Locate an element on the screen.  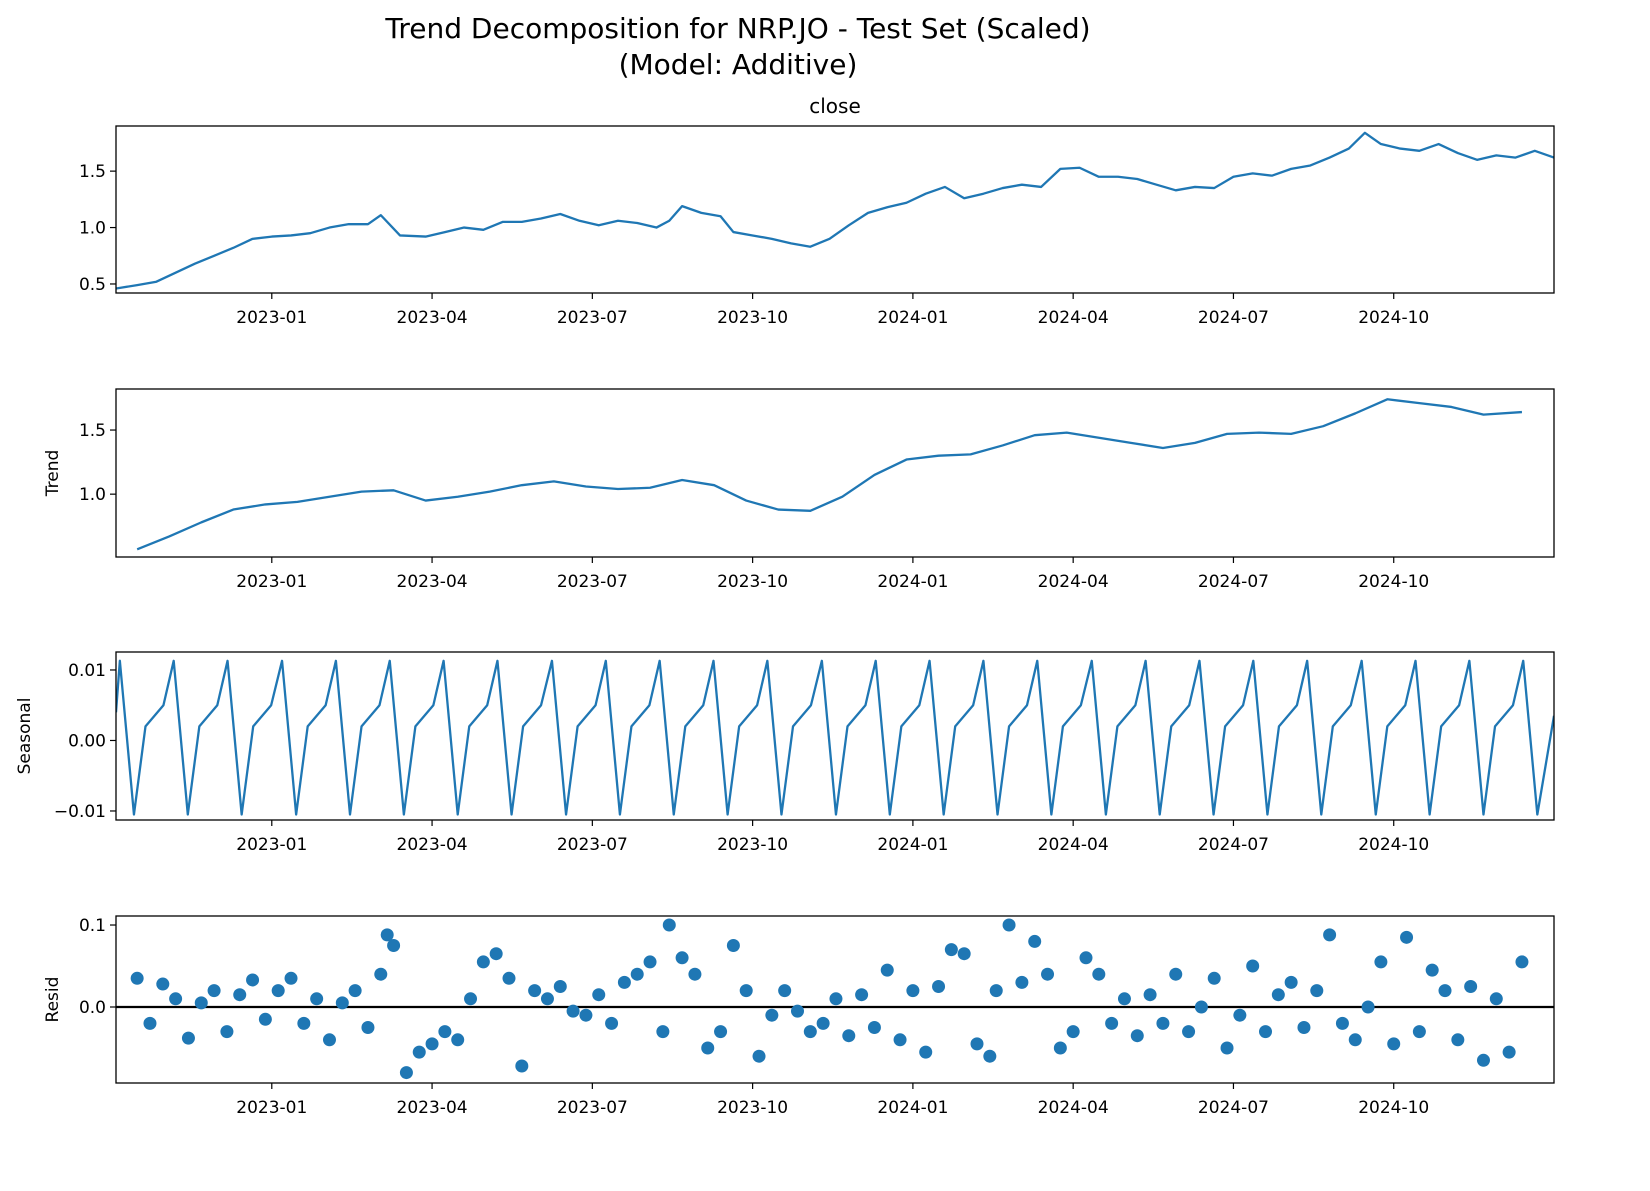
y-tick-label: 1.5 is located at coordinates (92, 431).